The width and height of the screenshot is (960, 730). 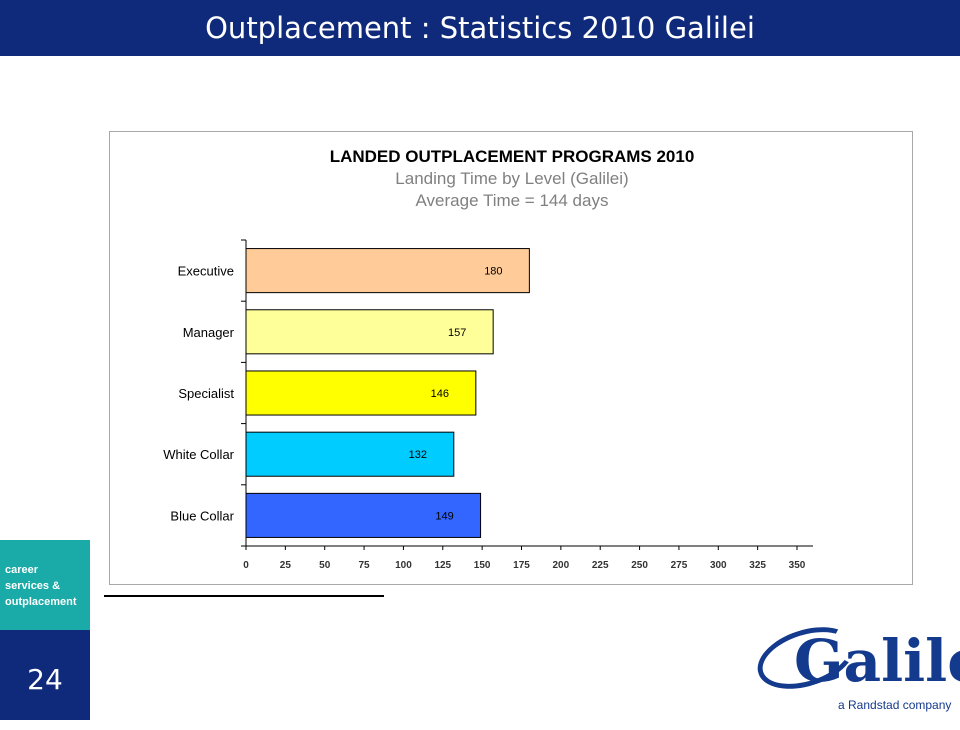 What do you see at coordinates (521, 565) in the screenshot?
I see `x-tick-label: 175` at bounding box center [521, 565].